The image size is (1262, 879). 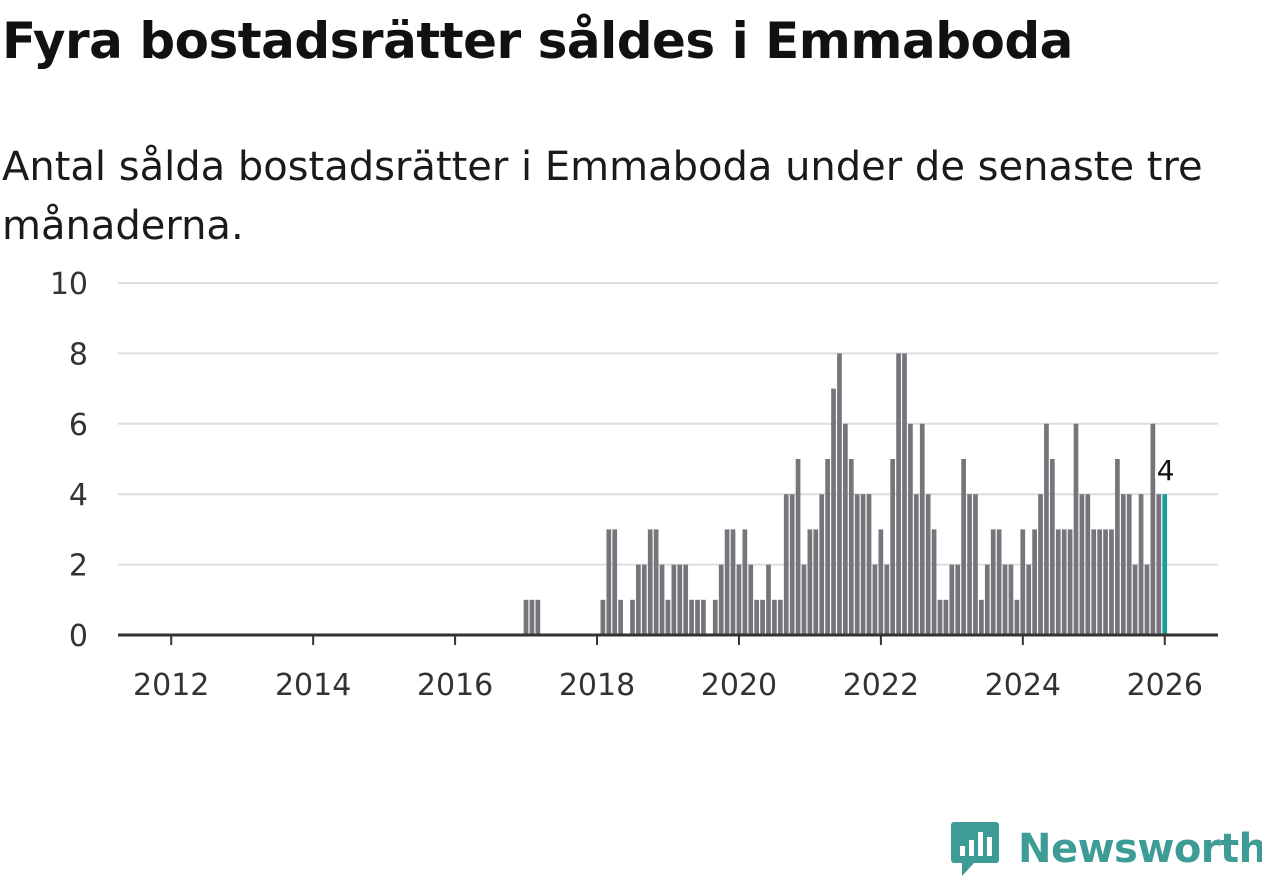 What do you see at coordinates (1165, 564) in the screenshot?
I see `highlight-bar` at bounding box center [1165, 564].